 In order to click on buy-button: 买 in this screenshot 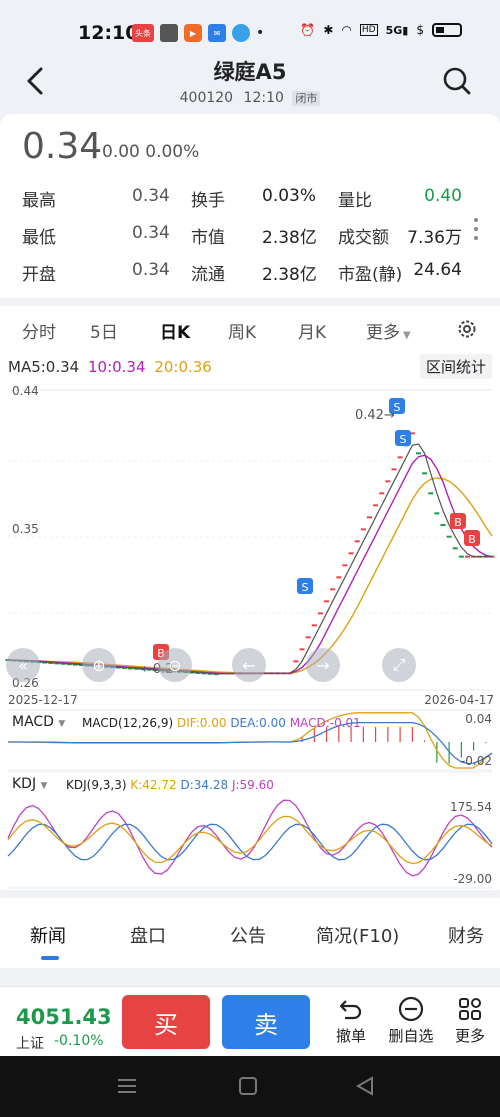, I will do `click(166, 1022)`.